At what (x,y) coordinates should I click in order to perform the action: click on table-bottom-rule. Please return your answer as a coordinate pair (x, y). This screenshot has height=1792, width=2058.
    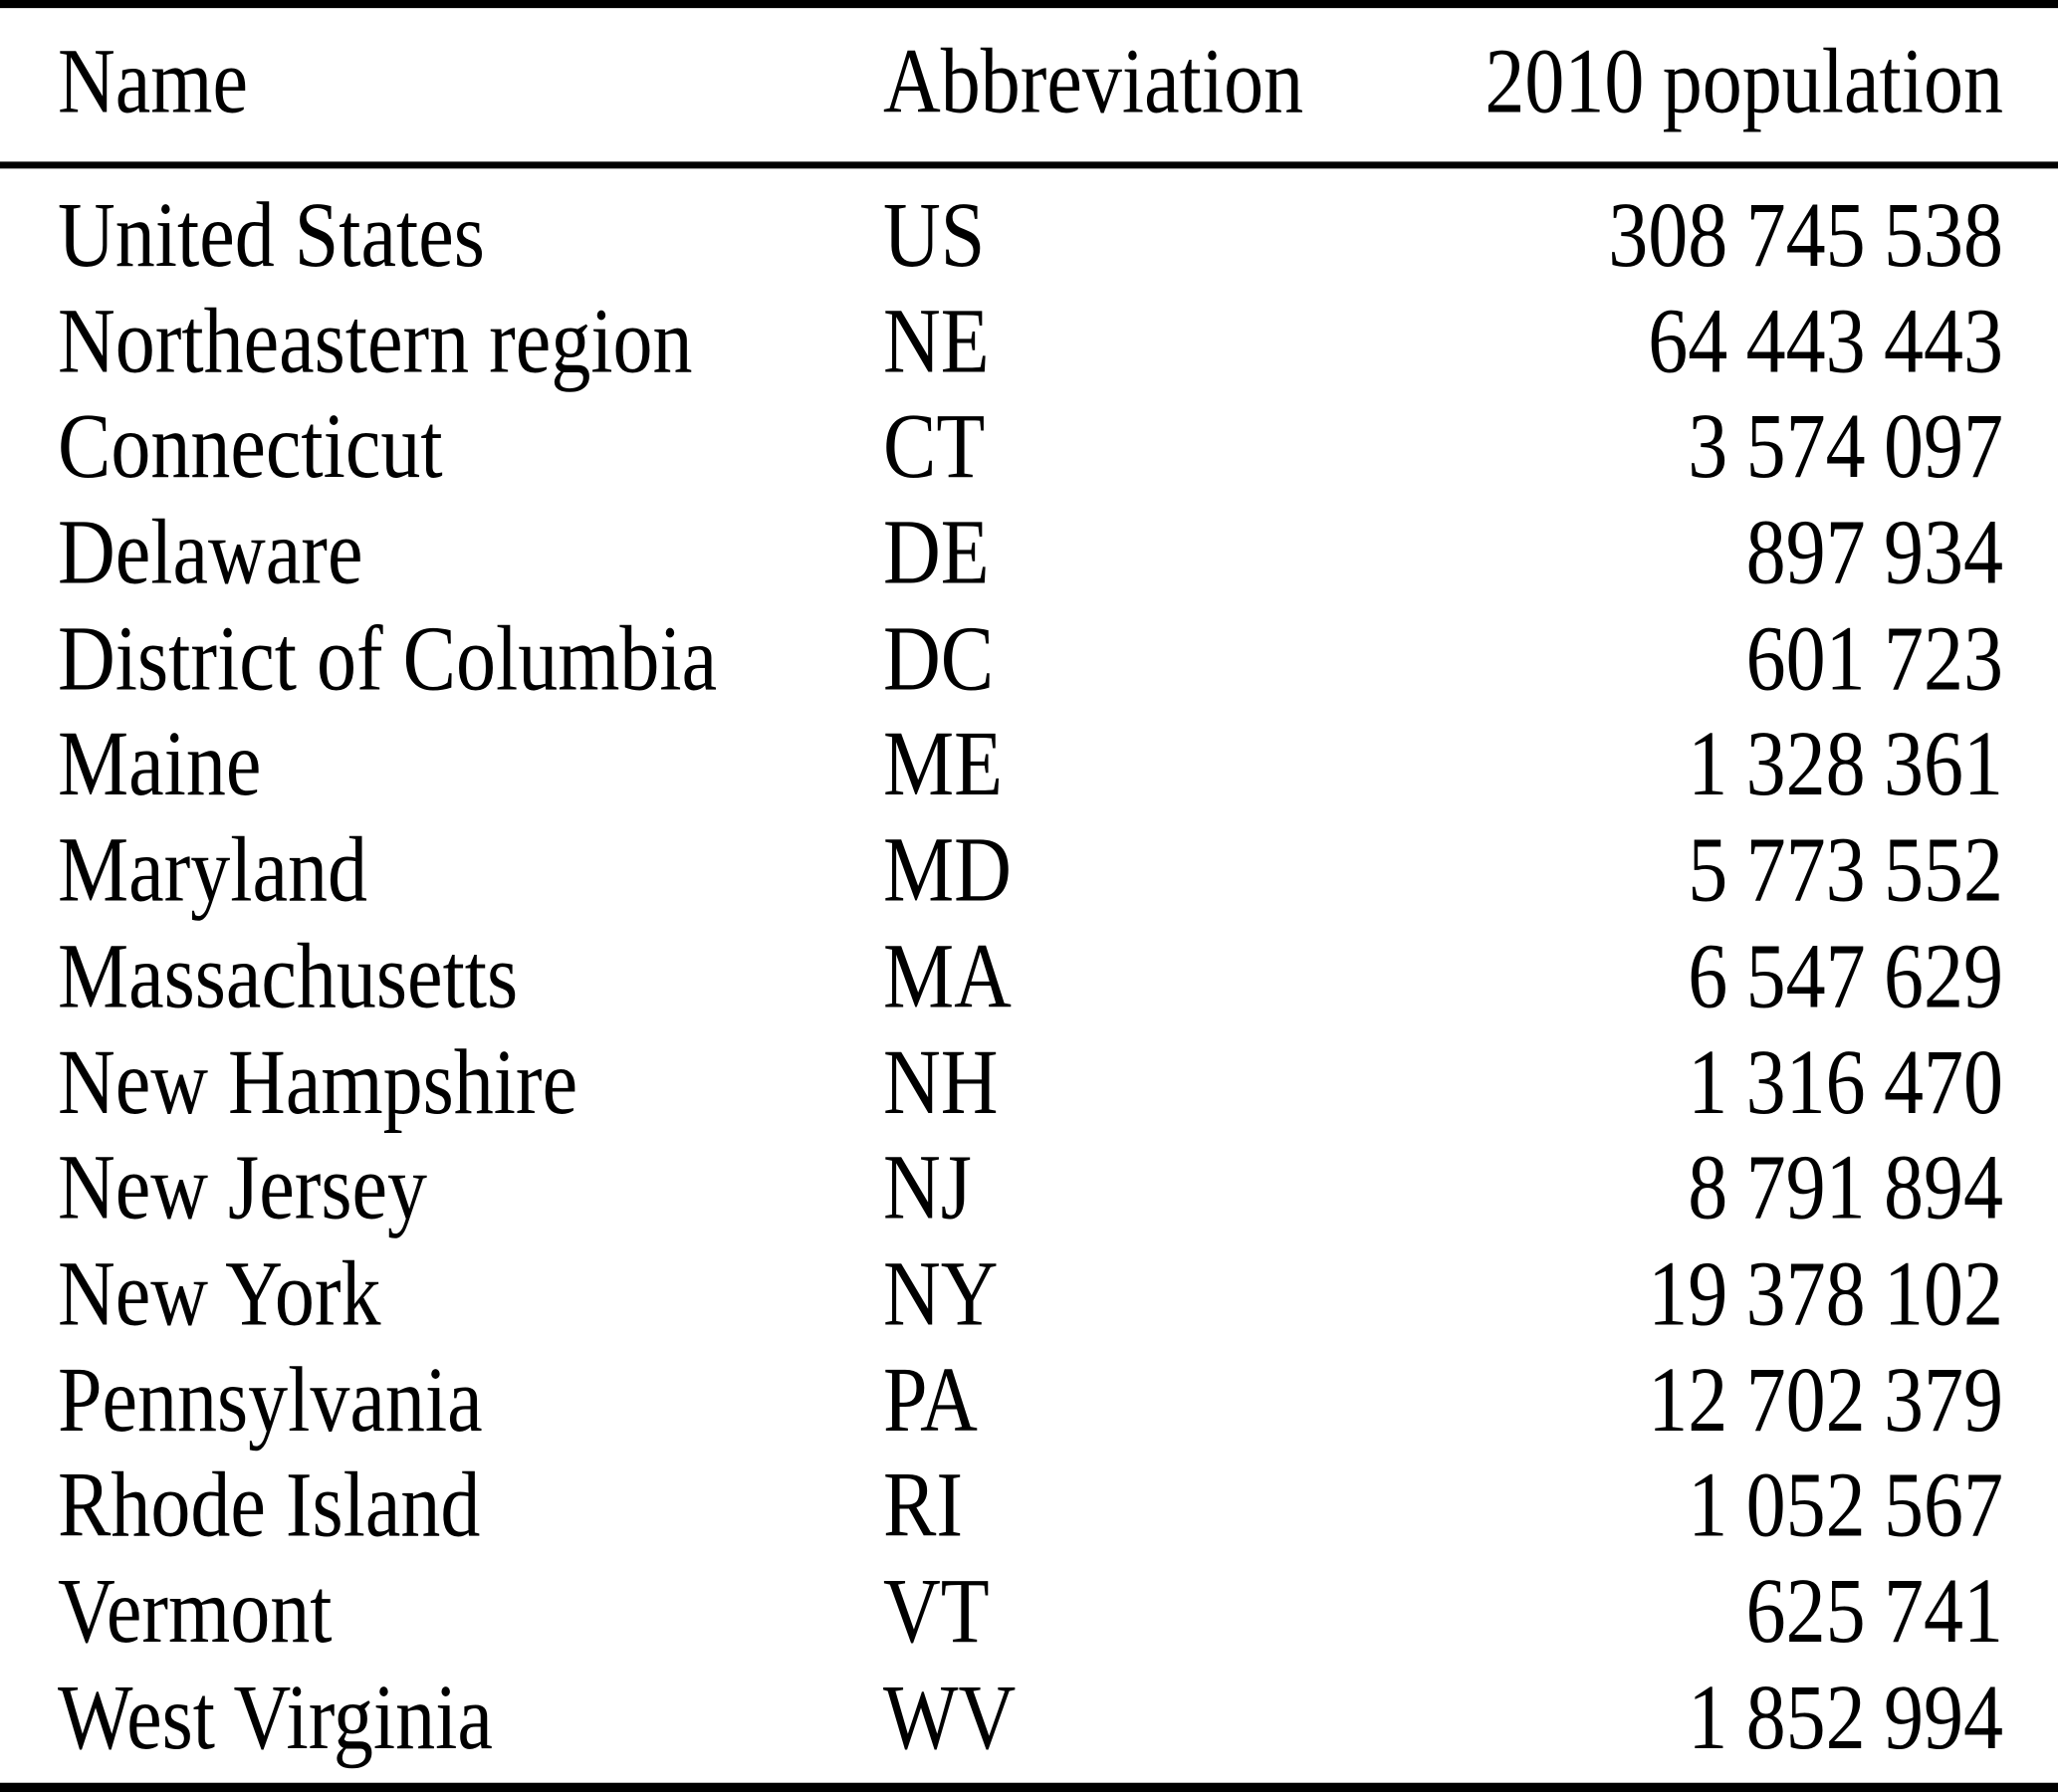
    Looking at the image, I should click on (1029, 1787).